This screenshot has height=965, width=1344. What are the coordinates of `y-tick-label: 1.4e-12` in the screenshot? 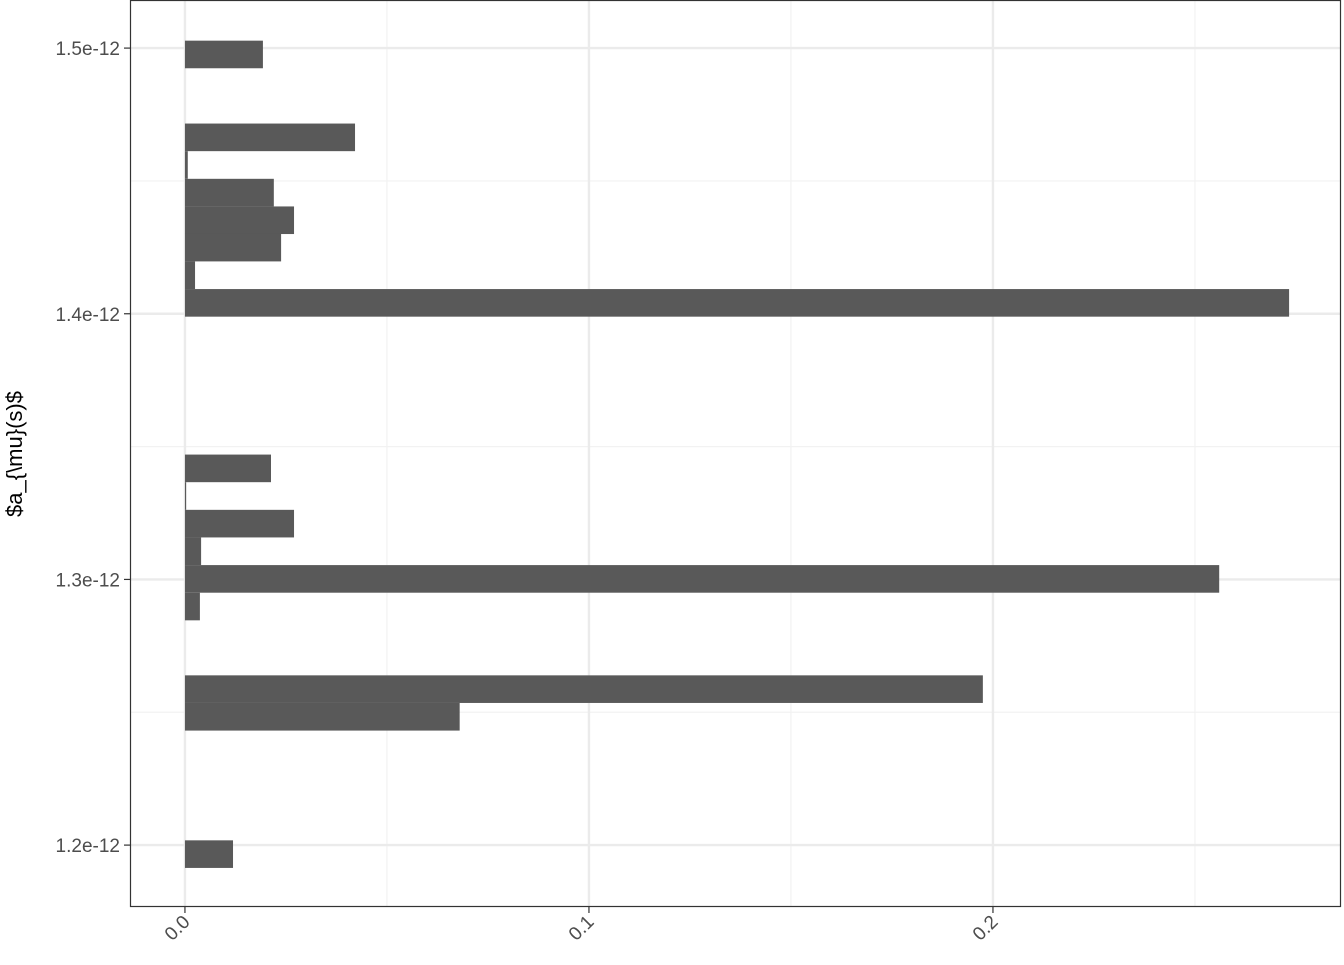 It's located at (88, 315).